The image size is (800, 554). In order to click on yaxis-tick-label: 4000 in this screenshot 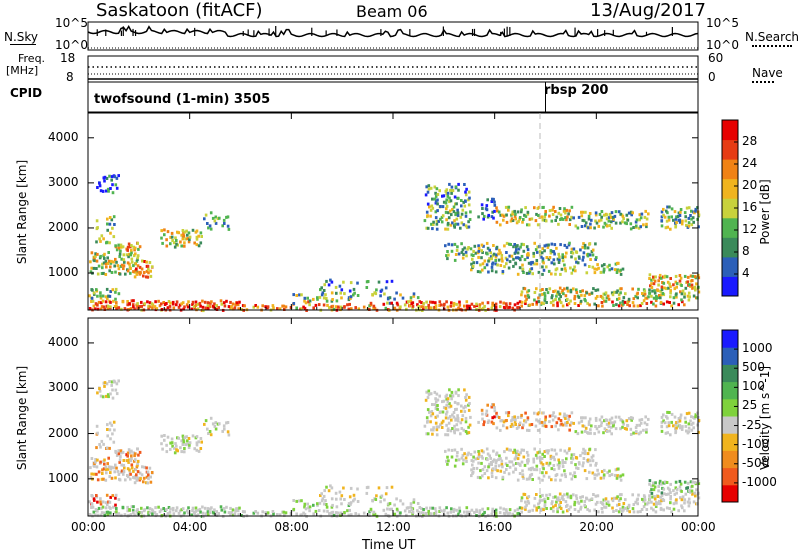, I will do `click(63, 341)`.